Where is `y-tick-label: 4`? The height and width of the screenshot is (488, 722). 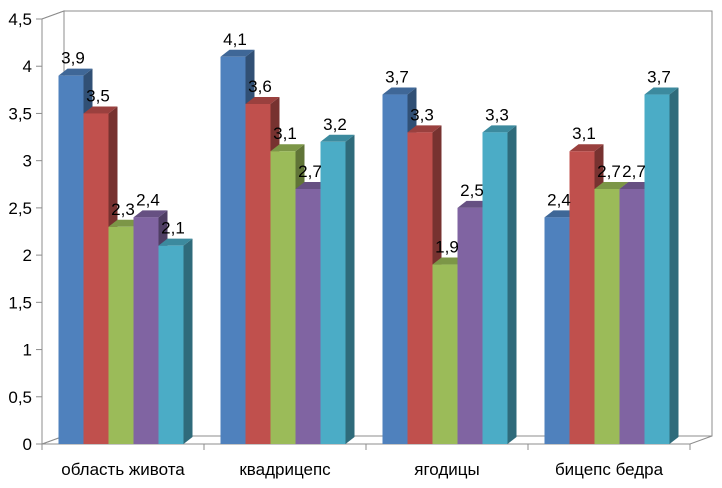 y-tick-label: 4 is located at coordinates (27, 66).